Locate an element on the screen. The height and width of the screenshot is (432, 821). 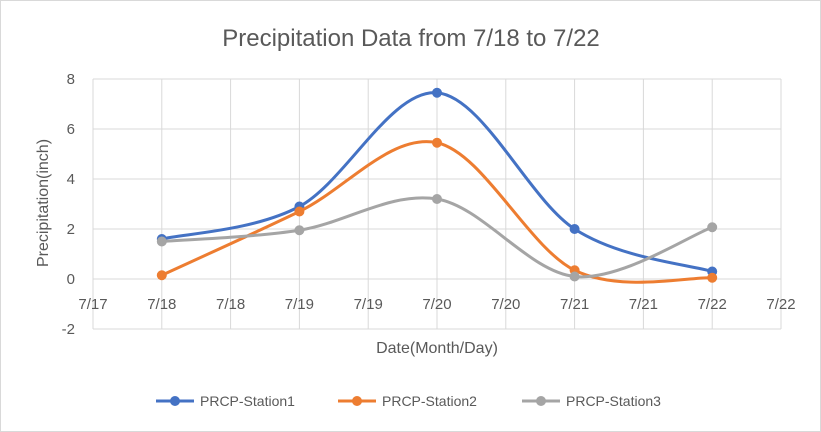
legend-label: PRCP-Station3 is located at coordinates (613, 401).